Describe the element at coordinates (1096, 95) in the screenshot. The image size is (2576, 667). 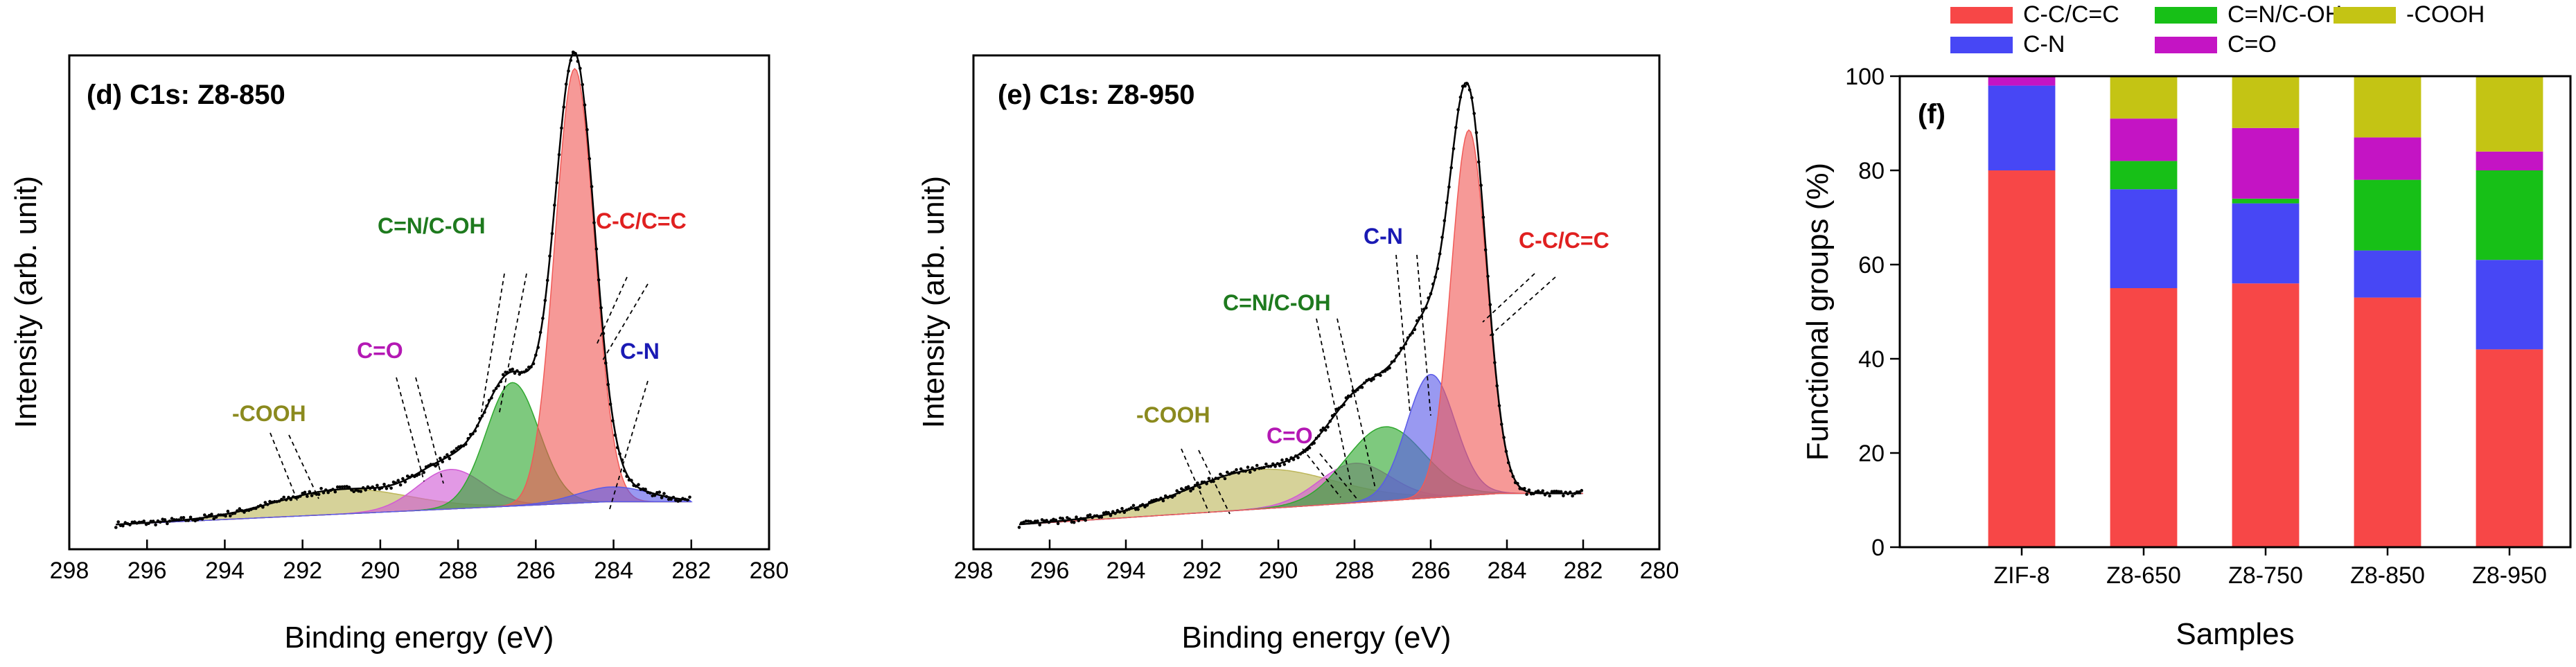
I see `panel-e-title: (e) C1s: Z8-950` at that location.